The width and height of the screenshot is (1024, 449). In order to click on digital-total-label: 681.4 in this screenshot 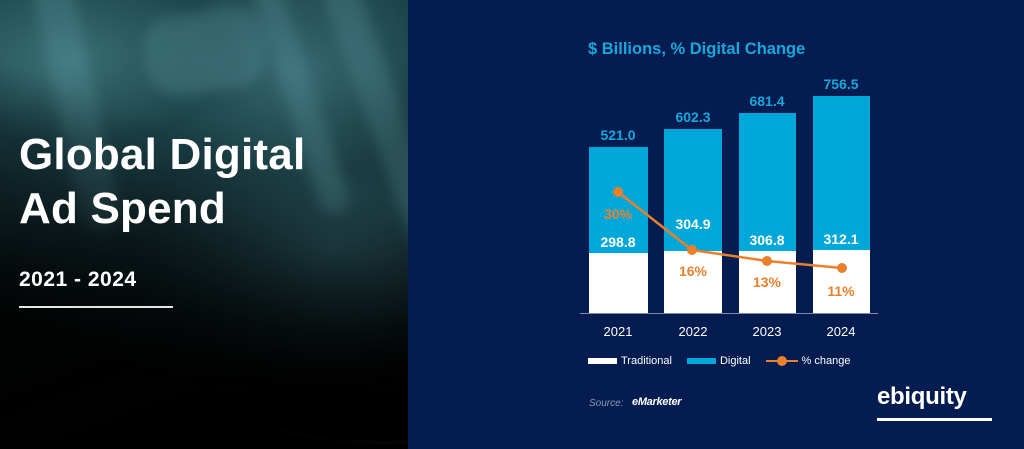, I will do `click(767, 101)`.